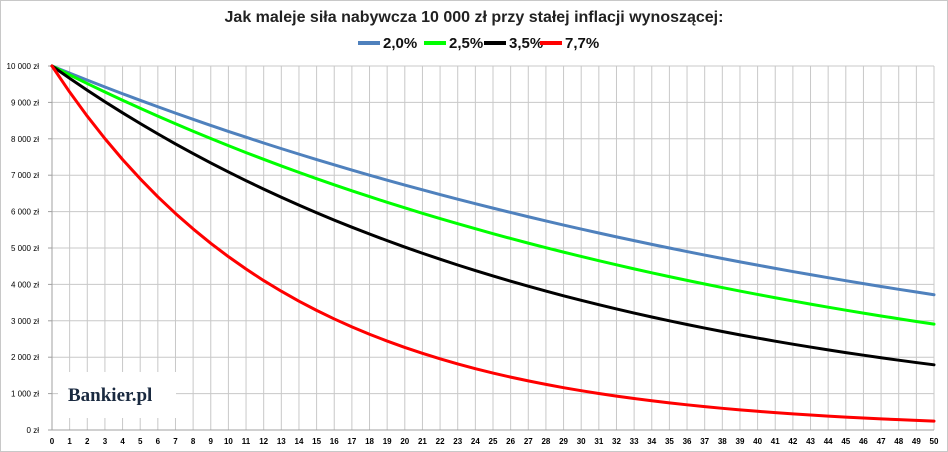  I want to click on logo-background, so click(117, 395).